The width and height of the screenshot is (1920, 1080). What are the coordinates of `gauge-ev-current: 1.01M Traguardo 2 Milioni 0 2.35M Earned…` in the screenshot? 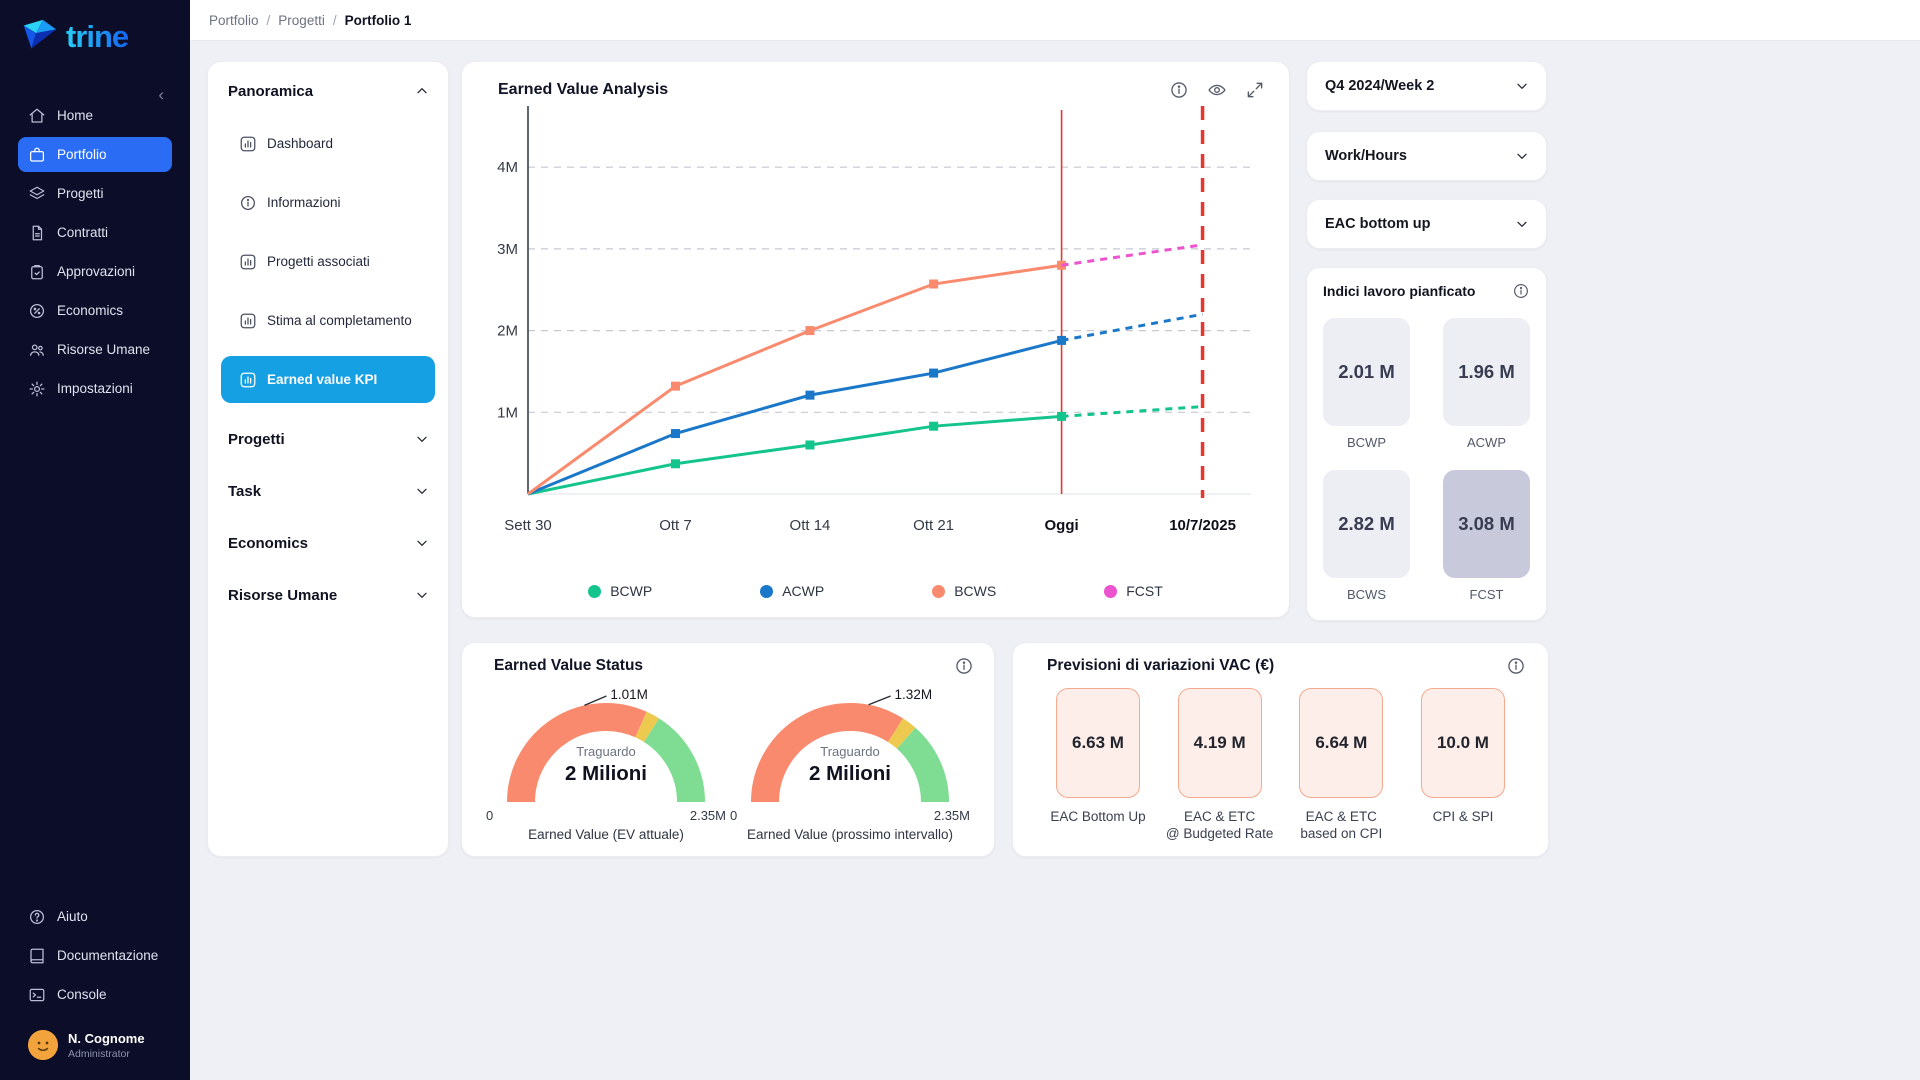 It's located at (606, 761).